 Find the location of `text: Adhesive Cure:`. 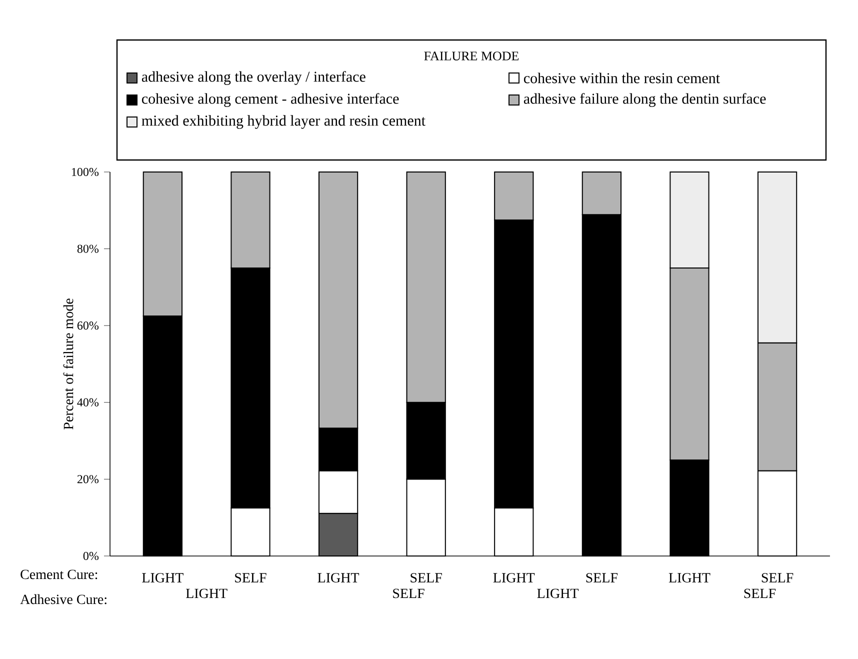

text: Adhesive Cure: is located at coordinates (63, 599).